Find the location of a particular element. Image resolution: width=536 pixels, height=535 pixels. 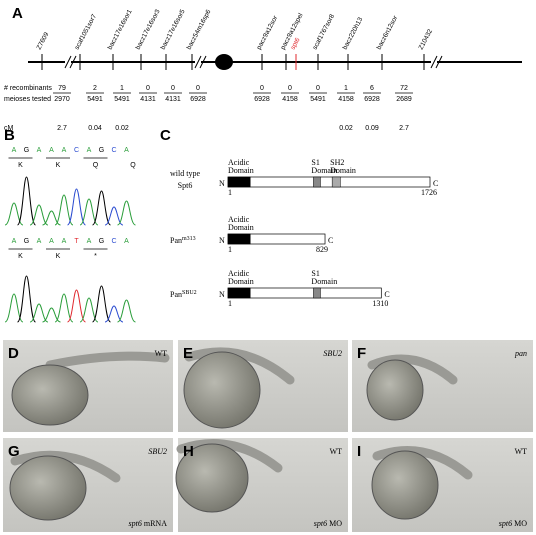

construct-name: Panm313 is located at coordinates (183, 240).